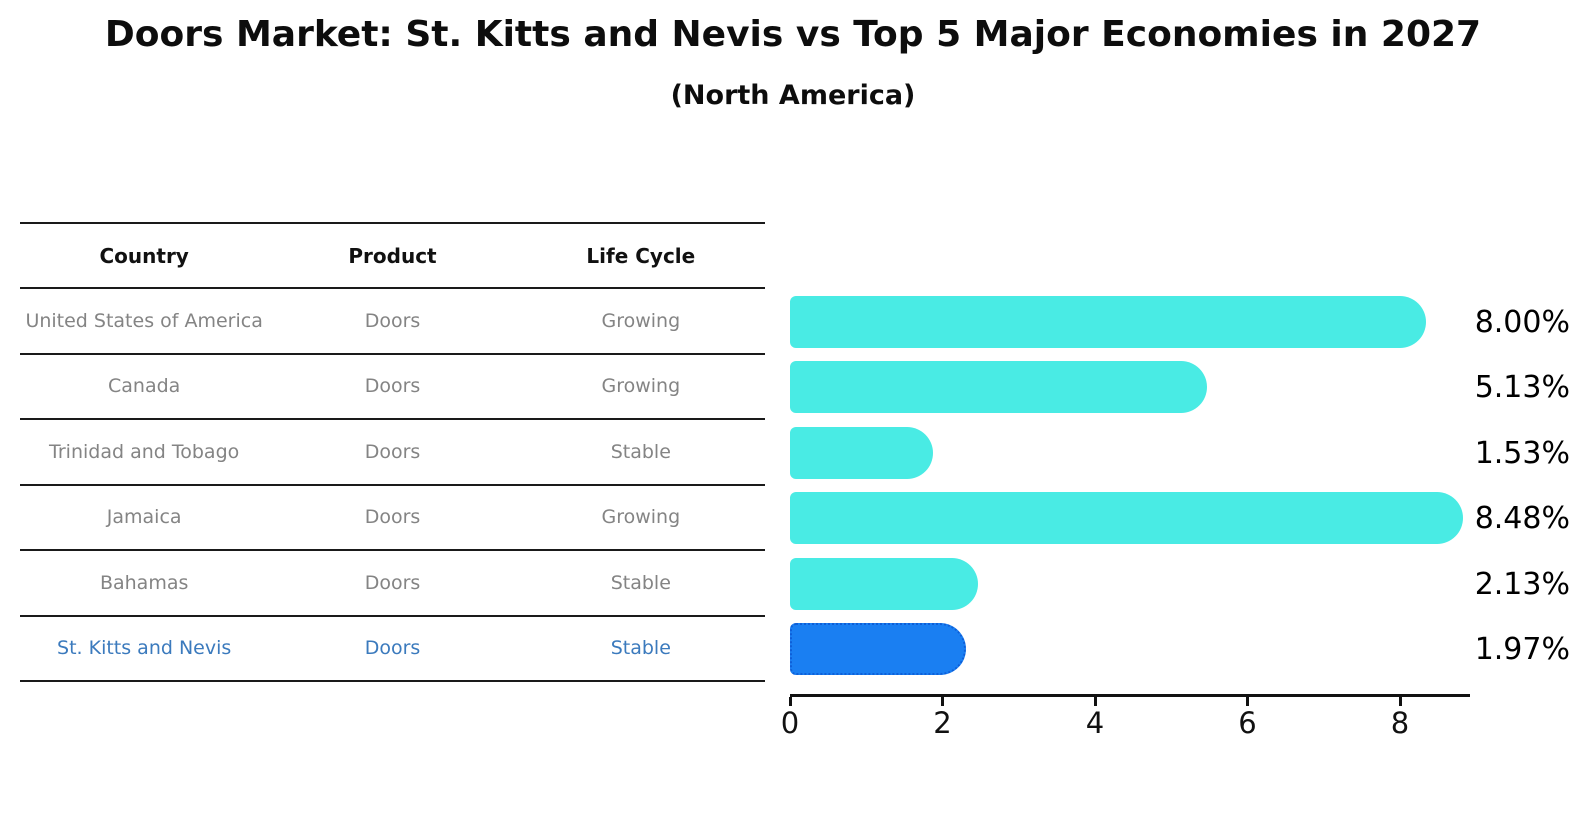  I want to click on table-row-united-states: United States of America Doors Growing, so click(392, 322).